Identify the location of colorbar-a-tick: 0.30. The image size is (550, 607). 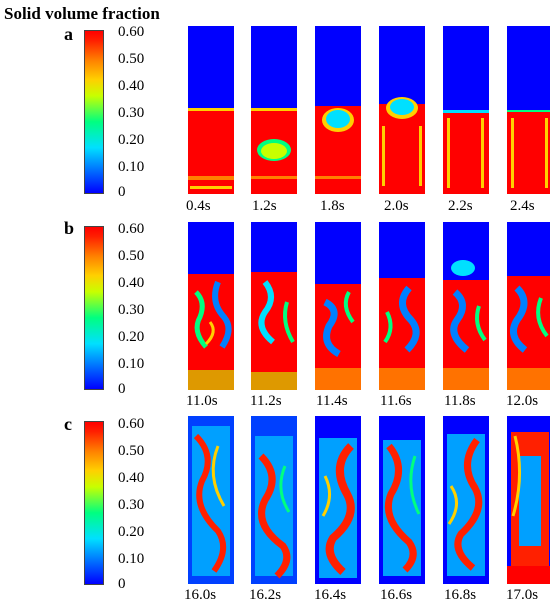
(131, 113).